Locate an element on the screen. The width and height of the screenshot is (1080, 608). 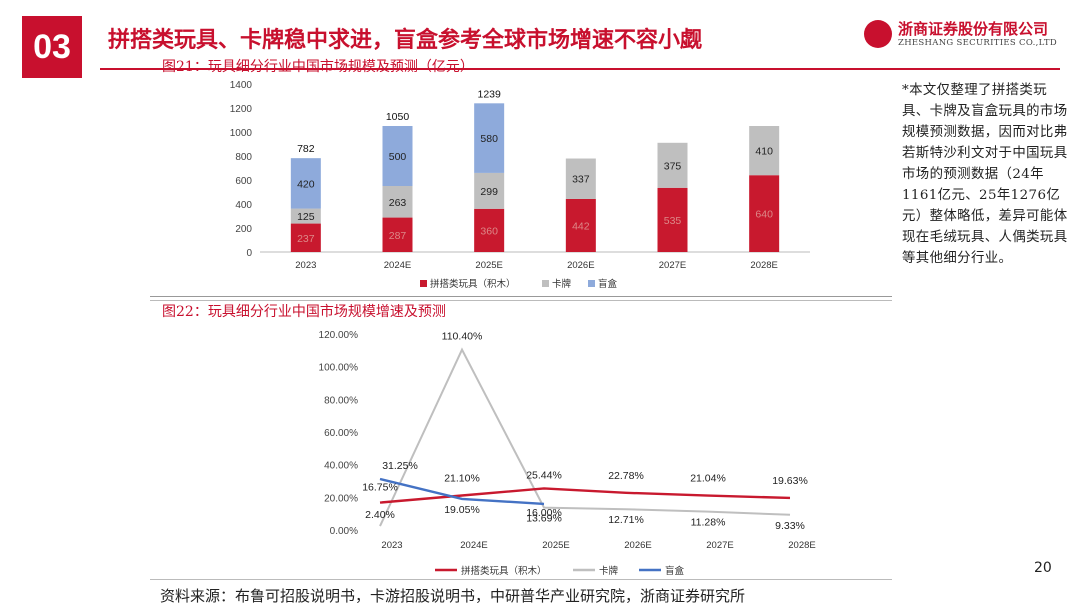
data-label: 16.75% is located at coordinates (380, 488).